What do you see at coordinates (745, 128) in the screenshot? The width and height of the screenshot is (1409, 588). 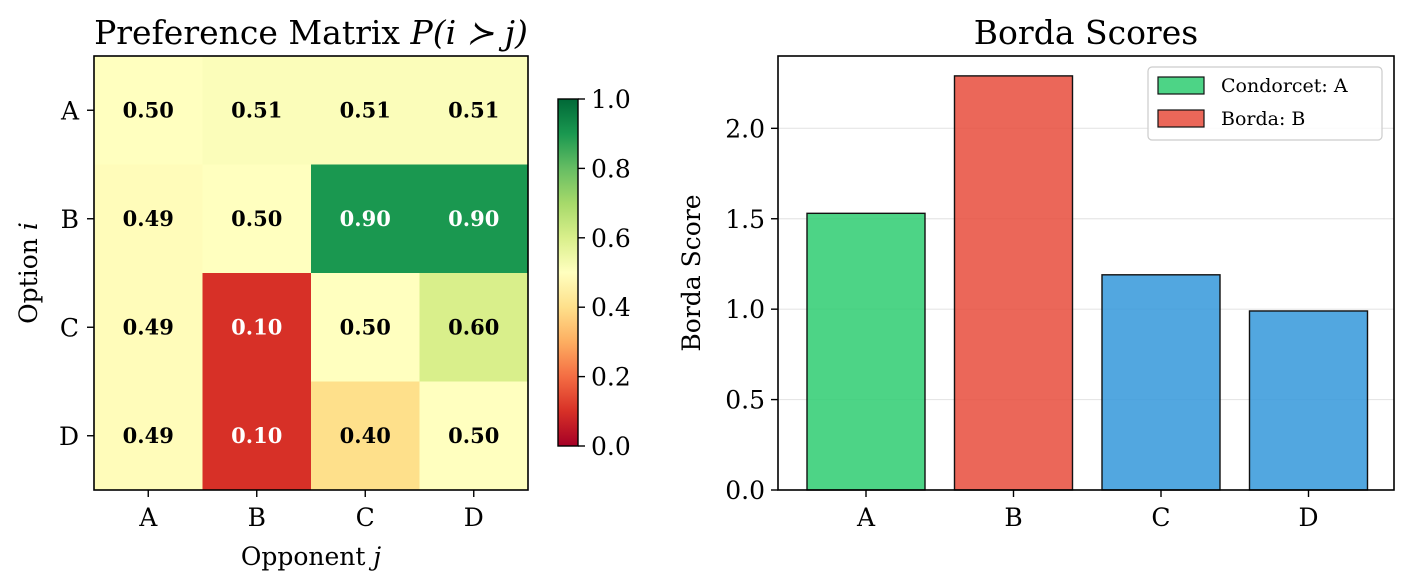 I see `bar-y-tick-label: 2.0` at bounding box center [745, 128].